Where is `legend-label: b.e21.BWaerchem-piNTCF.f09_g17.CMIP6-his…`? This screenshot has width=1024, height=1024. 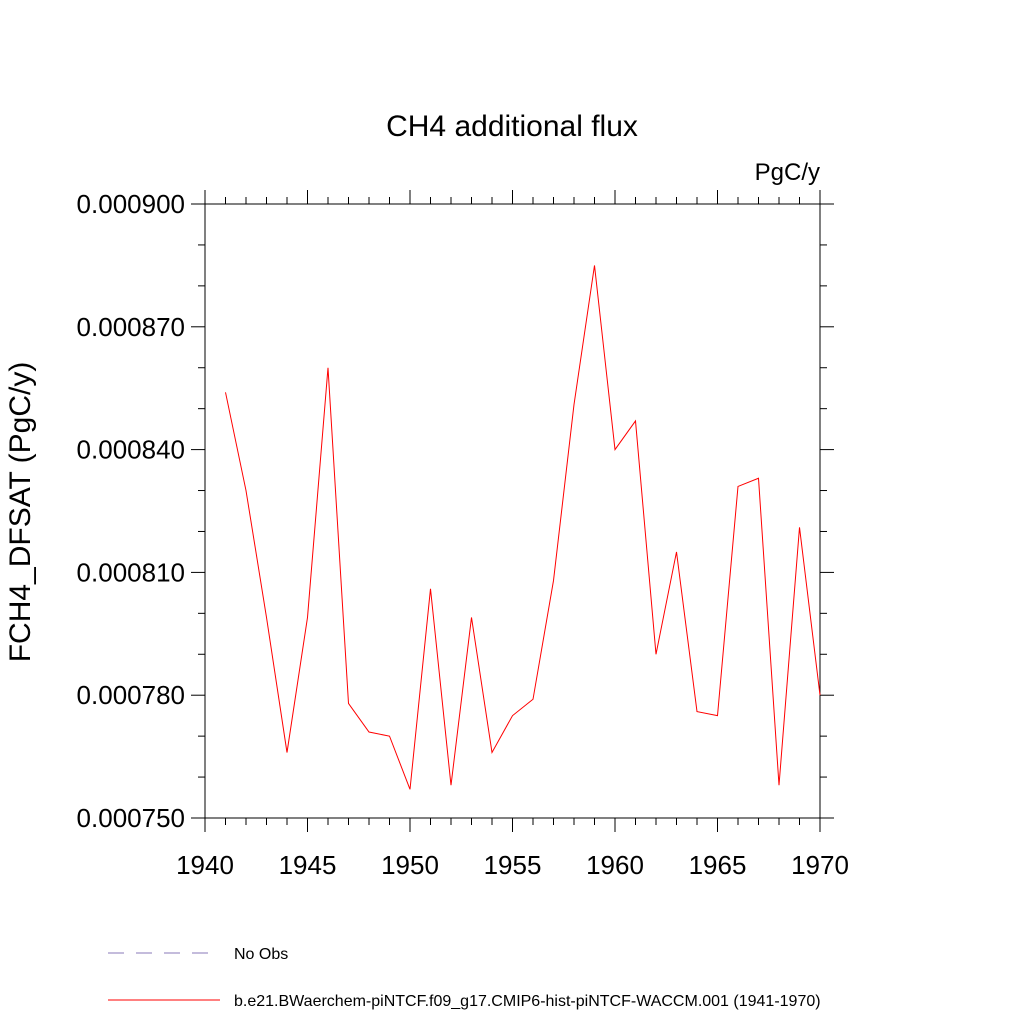
legend-label: b.e21.BWaerchem-piNTCF.f09_g17.CMIP6-his… is located at coordinates (527, 1001).